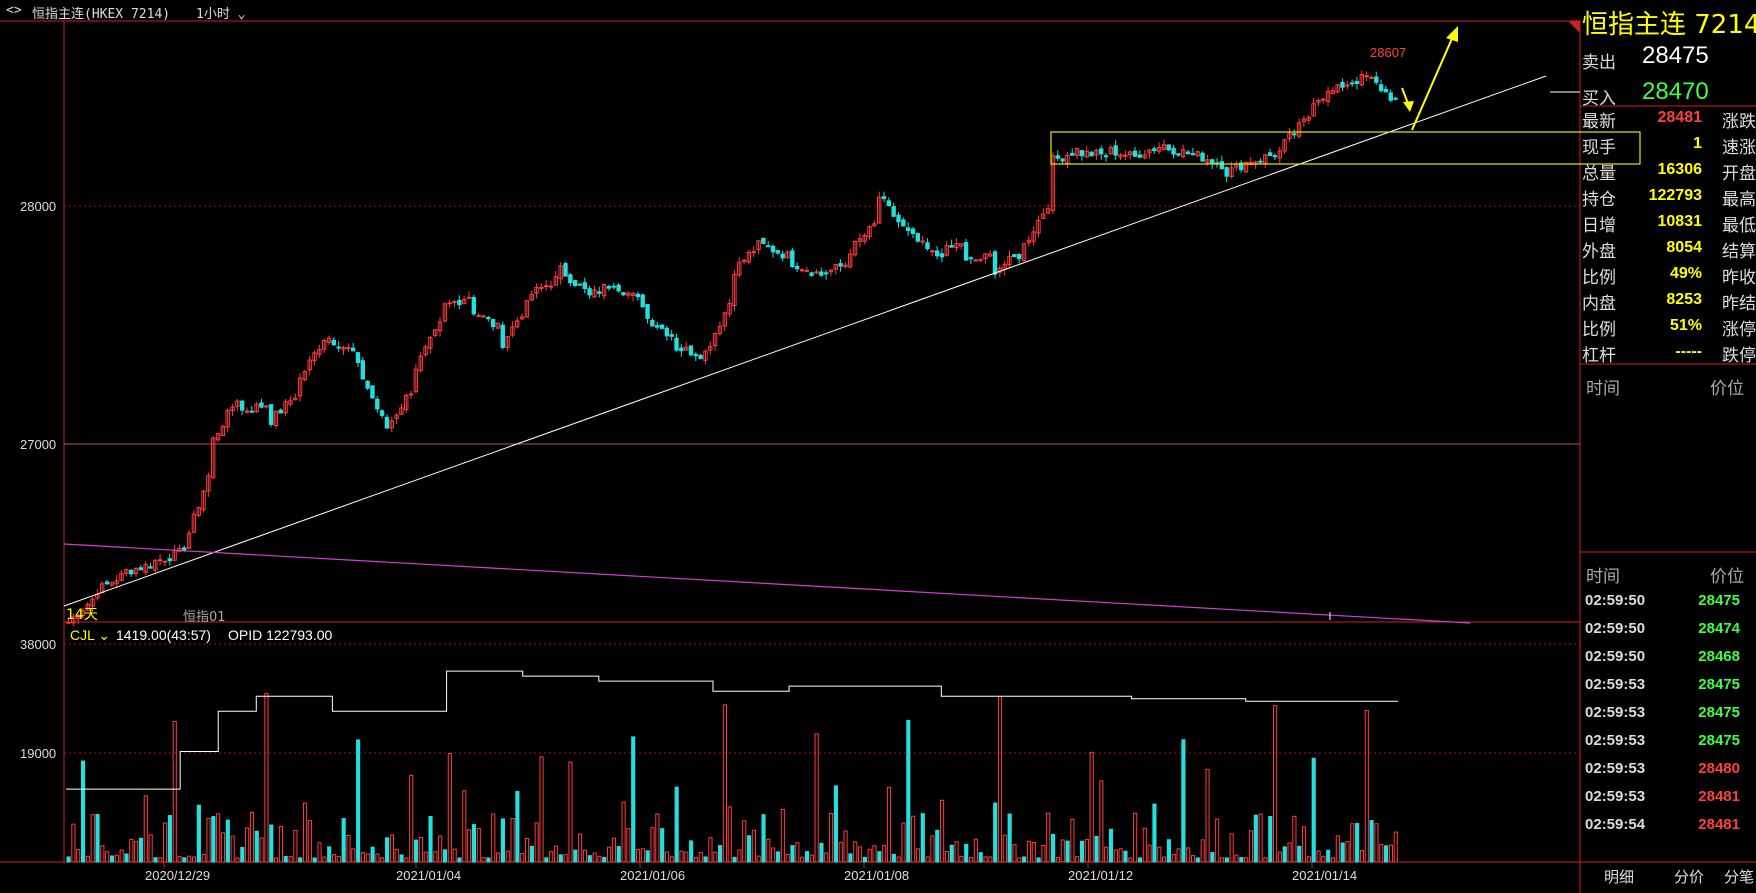 This screenshot has height=893, width=1756. What do you see at coordinates (1603, 389) in the screenshot?
I see `time-header: 时间` at bounding box center [1603, 389].